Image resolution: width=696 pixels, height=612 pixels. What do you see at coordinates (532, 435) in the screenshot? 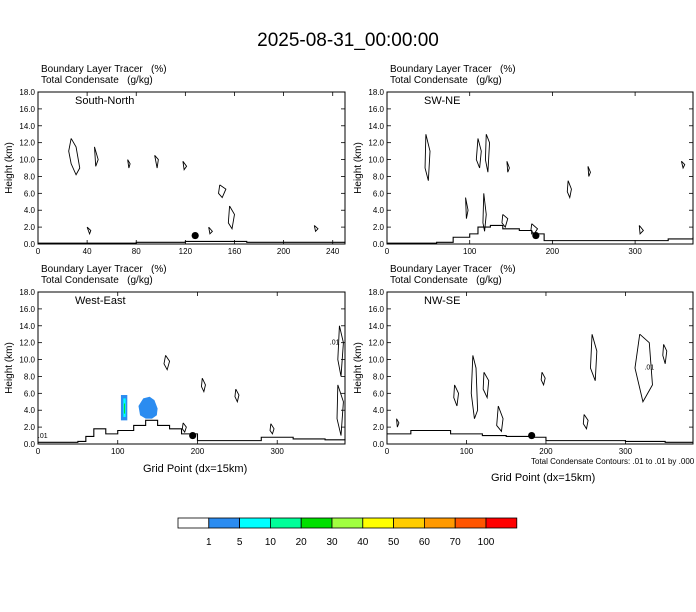
I see `location-marker` at bounding box center [532, 435].